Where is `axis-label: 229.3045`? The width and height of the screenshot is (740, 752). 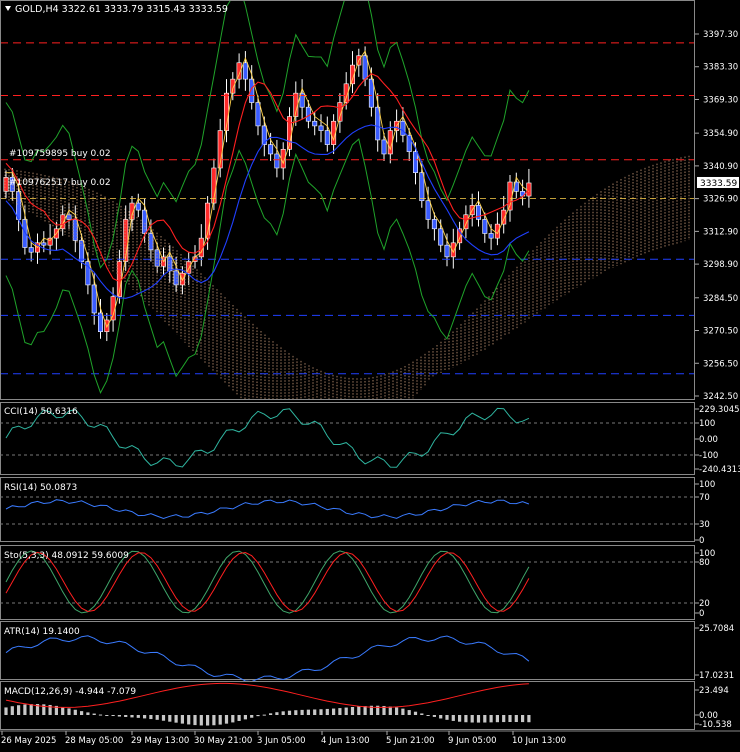
axis-label: 229.3045 is located at coordinates (719, 410).